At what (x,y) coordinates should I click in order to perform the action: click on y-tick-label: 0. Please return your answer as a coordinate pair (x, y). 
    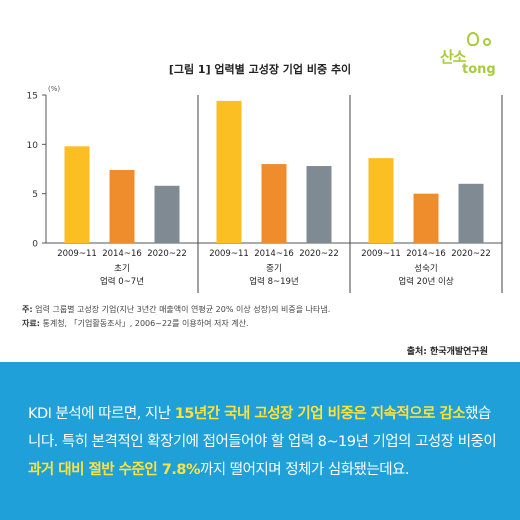
    Looking at the image, I should click on (35, 245).